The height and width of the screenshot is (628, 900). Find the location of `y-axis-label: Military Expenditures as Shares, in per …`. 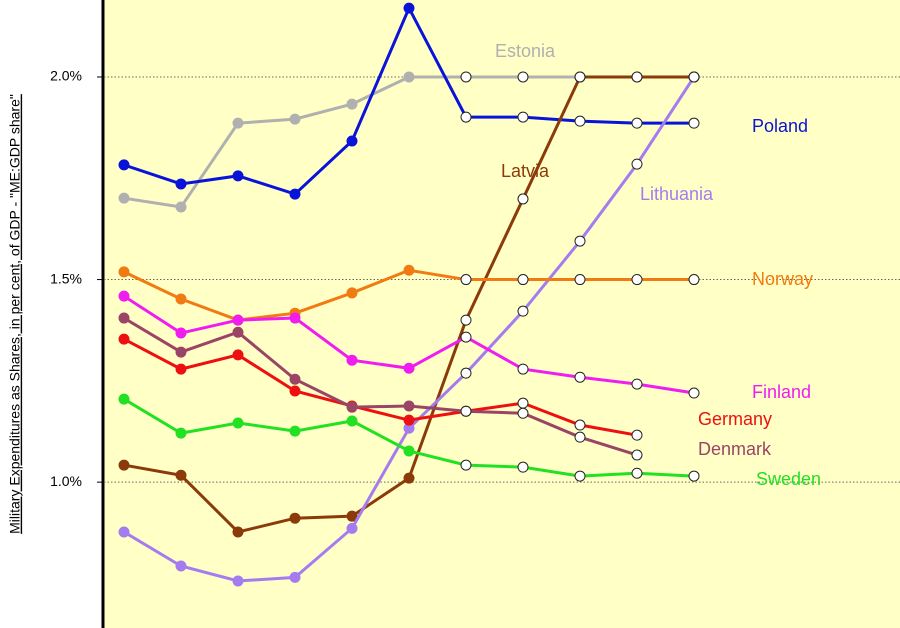

y-axis-label: Military Expenditures as Shares, in per … is located at coordinates (15, 314).